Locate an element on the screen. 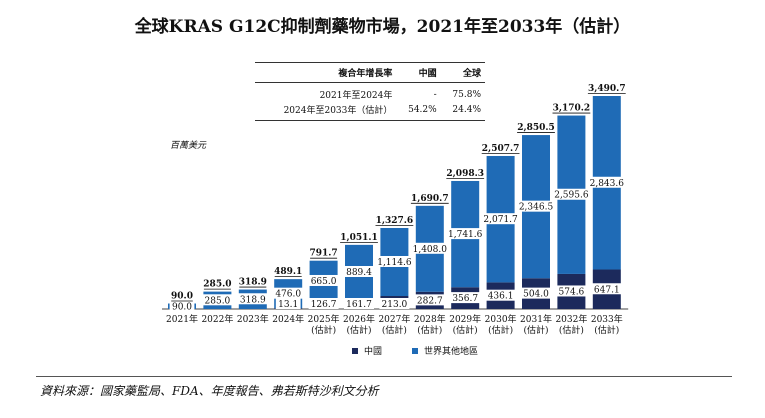 The height and width of the screenshot is (418, 765). data-label-rest-of-world: 285.0 is located at coordinates (218, 301).